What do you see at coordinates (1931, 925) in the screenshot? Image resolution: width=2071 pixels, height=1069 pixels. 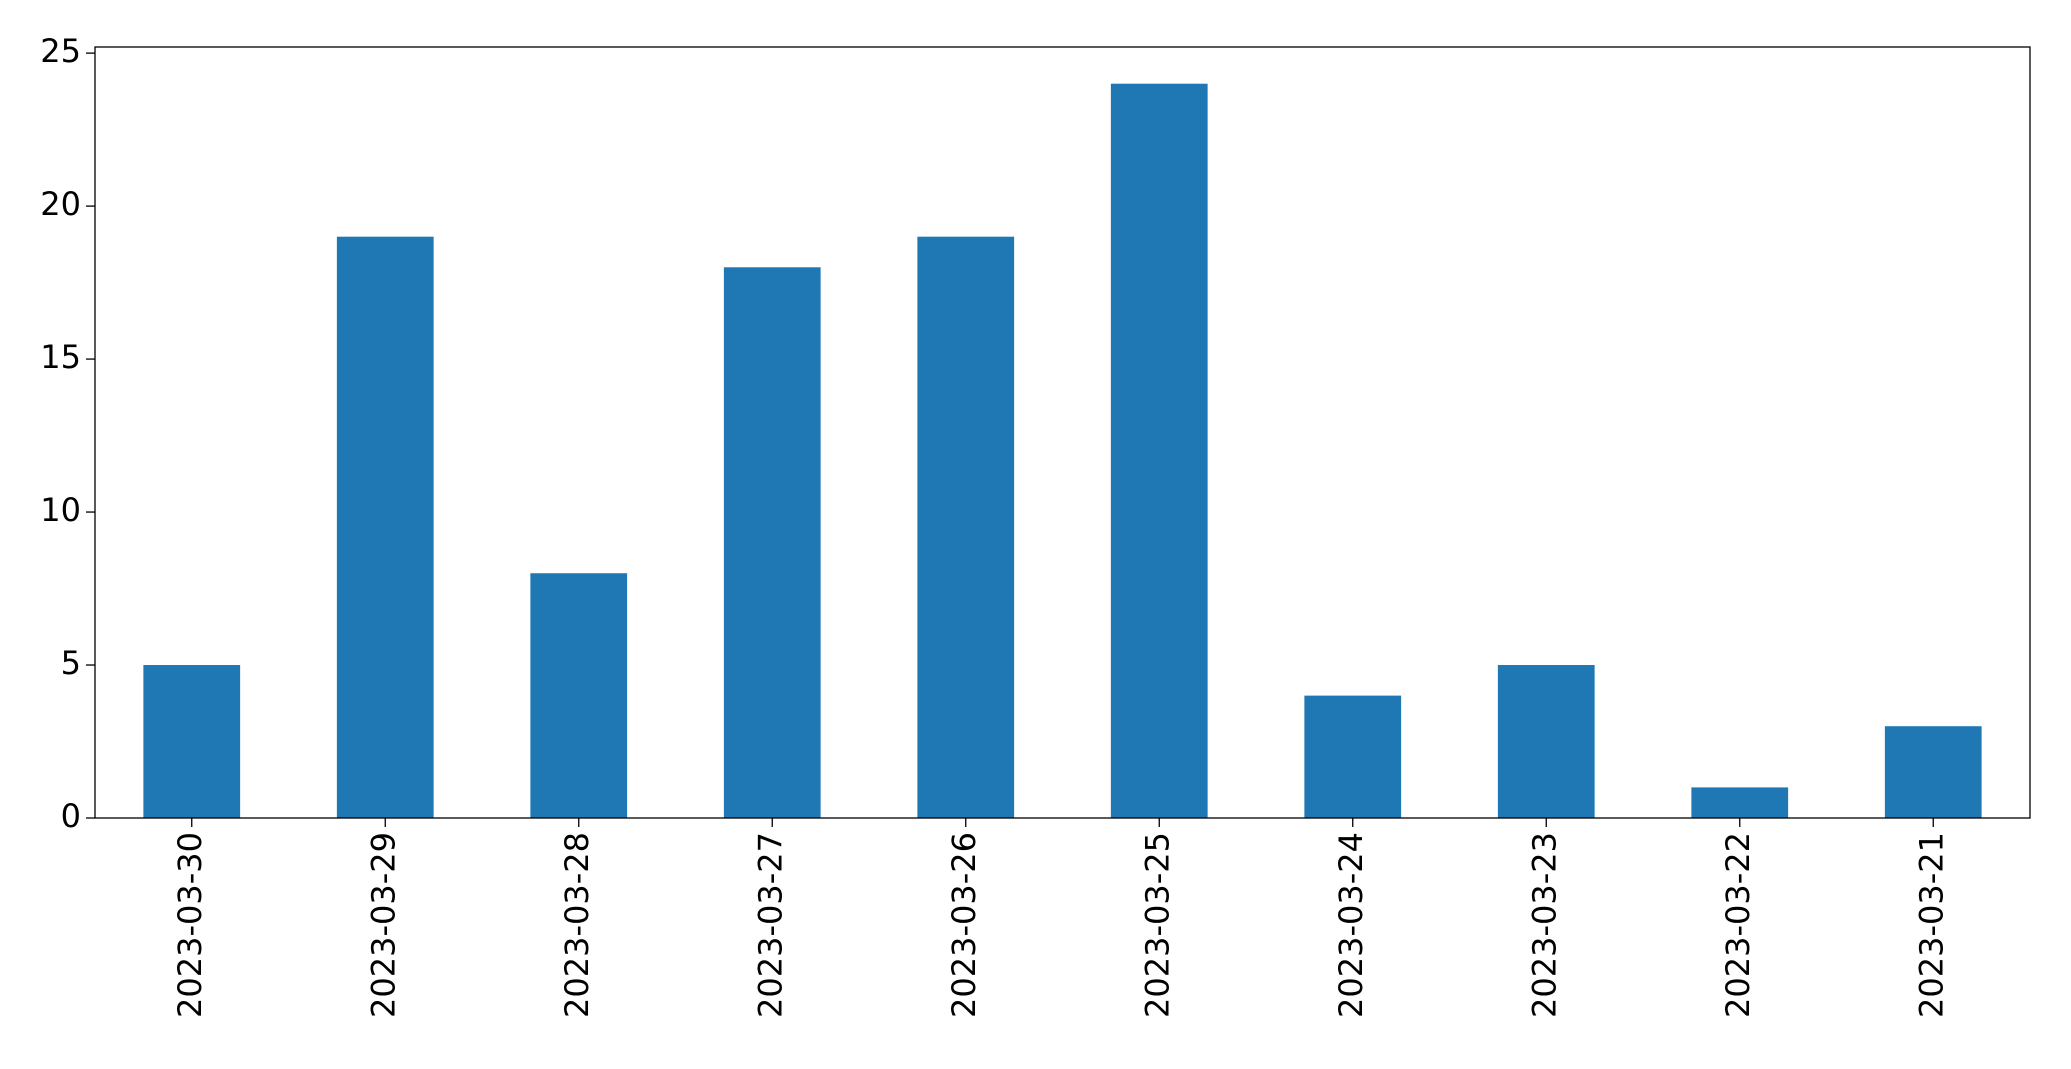 I see `x-tick-label: 2023-03-21` at bounding box center [1931, 925].